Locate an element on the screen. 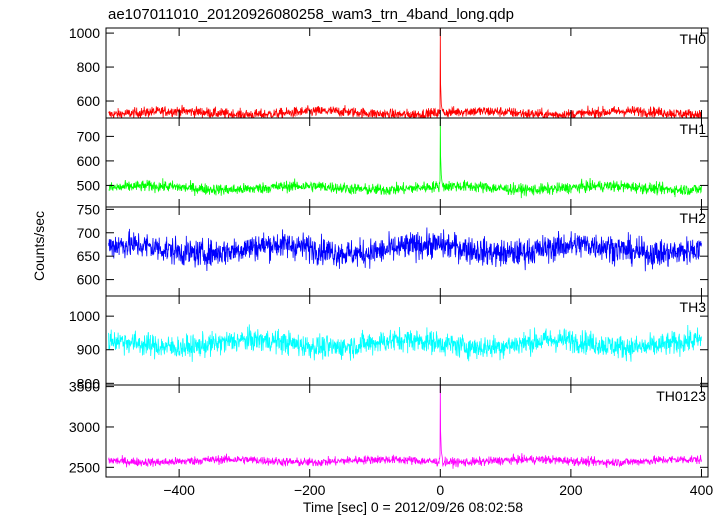 The image size is (721, 516). series-line-th0 is located at coordinates (405, 73).